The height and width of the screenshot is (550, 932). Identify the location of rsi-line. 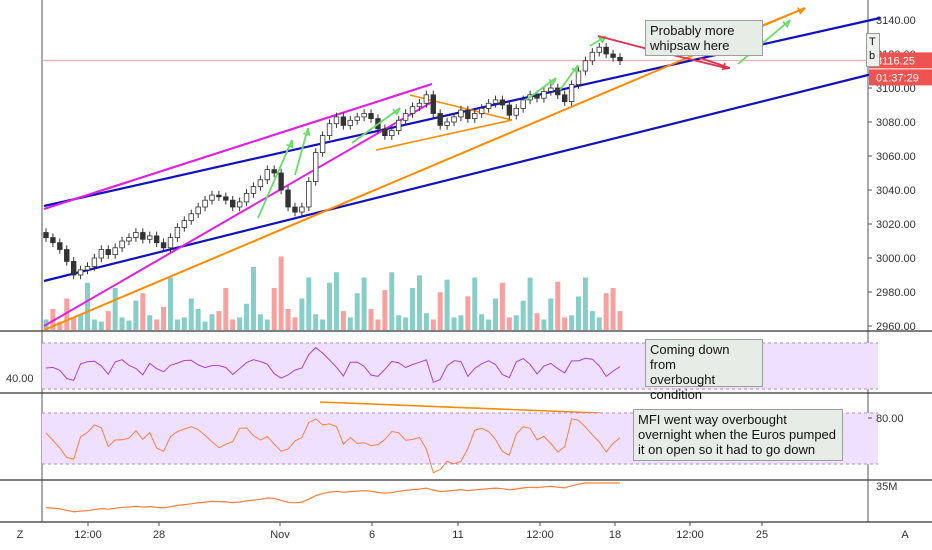
(333, 364).